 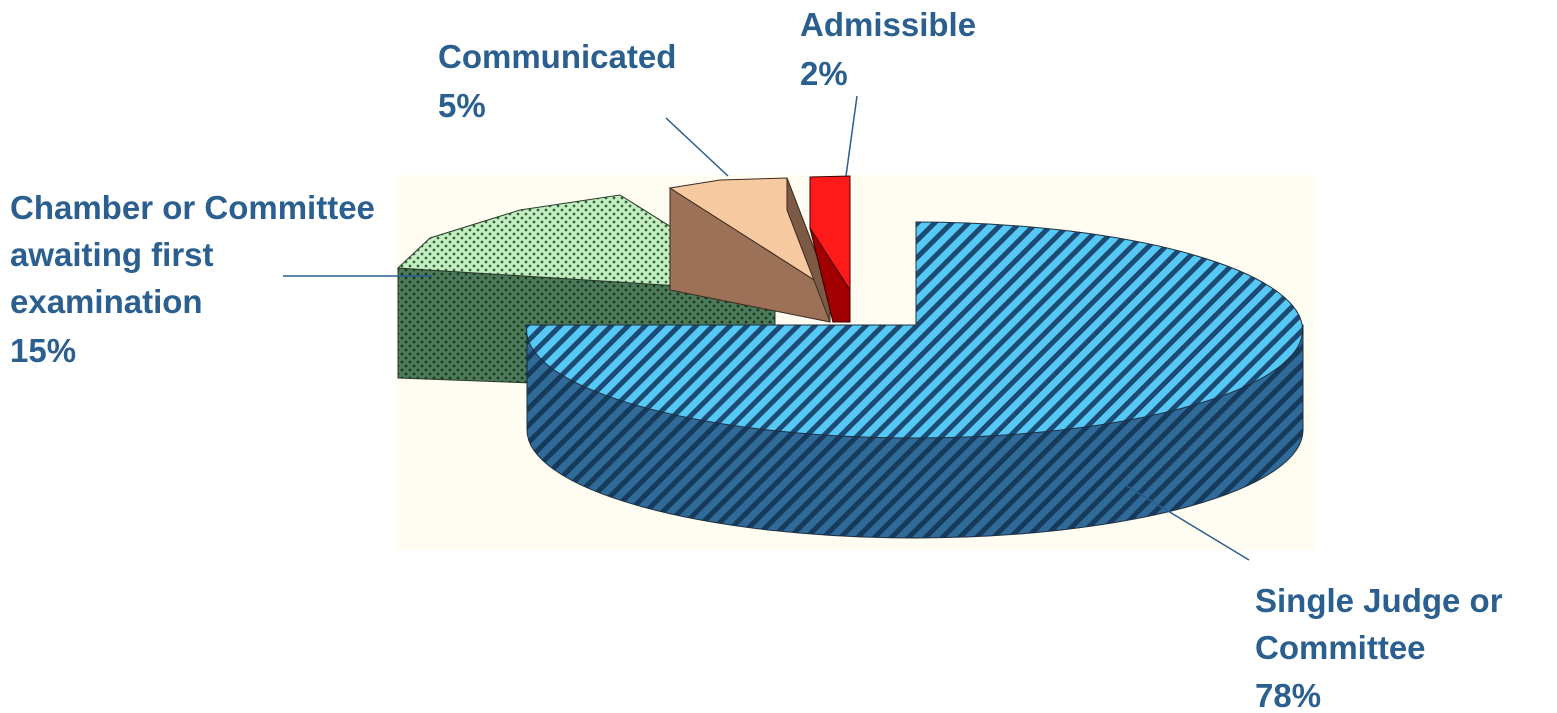 I want to click on data-label-communicated-percent: 5%, so click(x=462, y=105).